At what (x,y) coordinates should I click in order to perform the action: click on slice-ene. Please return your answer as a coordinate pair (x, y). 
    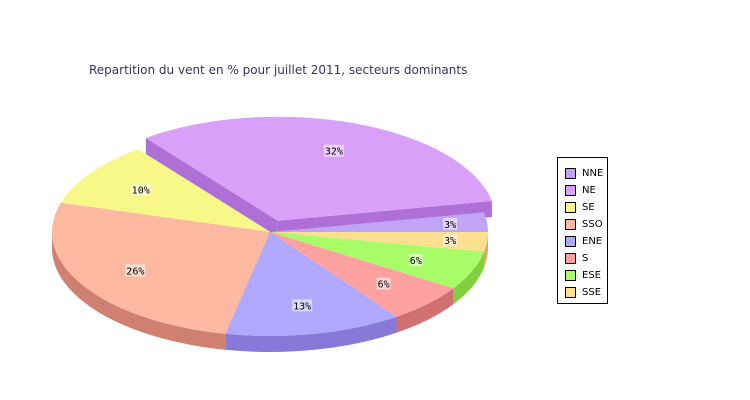
    Looking at the image, I should click on (311, 284).